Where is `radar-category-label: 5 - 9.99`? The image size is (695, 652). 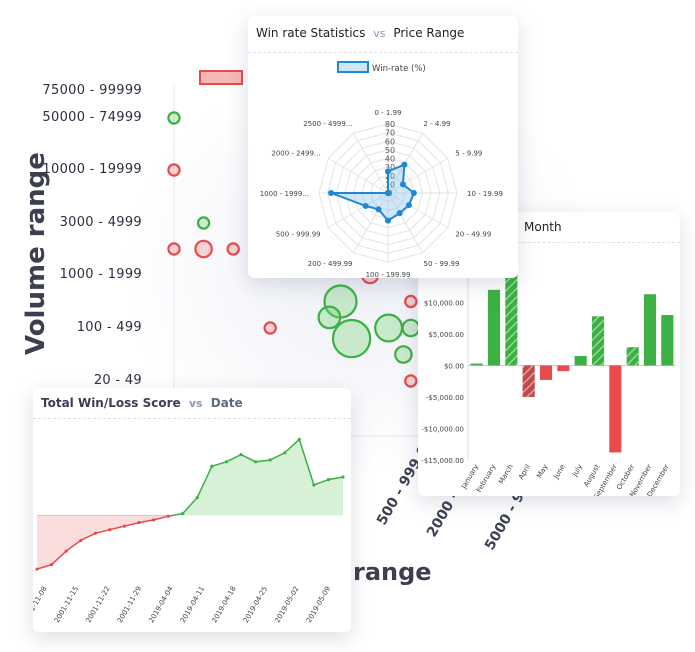
radar-category-label: 5 - 9.99 is located at coordinates (468, 154).